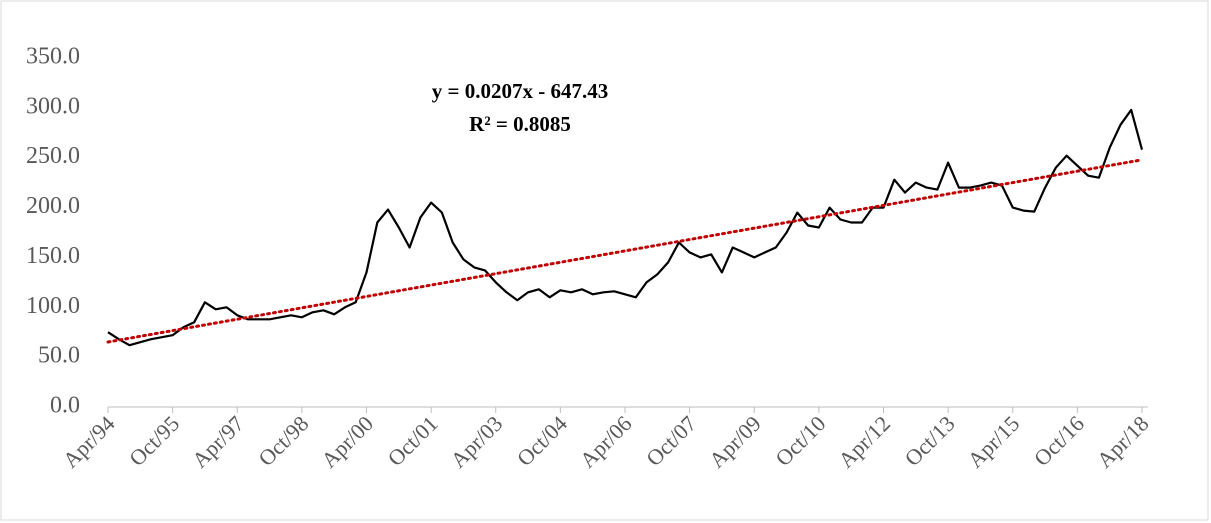 This screenshot has height=523, width=1211. What do you see at coordinates (53, 156) in the screenshot?
I see `y-tick-label: 250.0` at bounding box center [53, 156].